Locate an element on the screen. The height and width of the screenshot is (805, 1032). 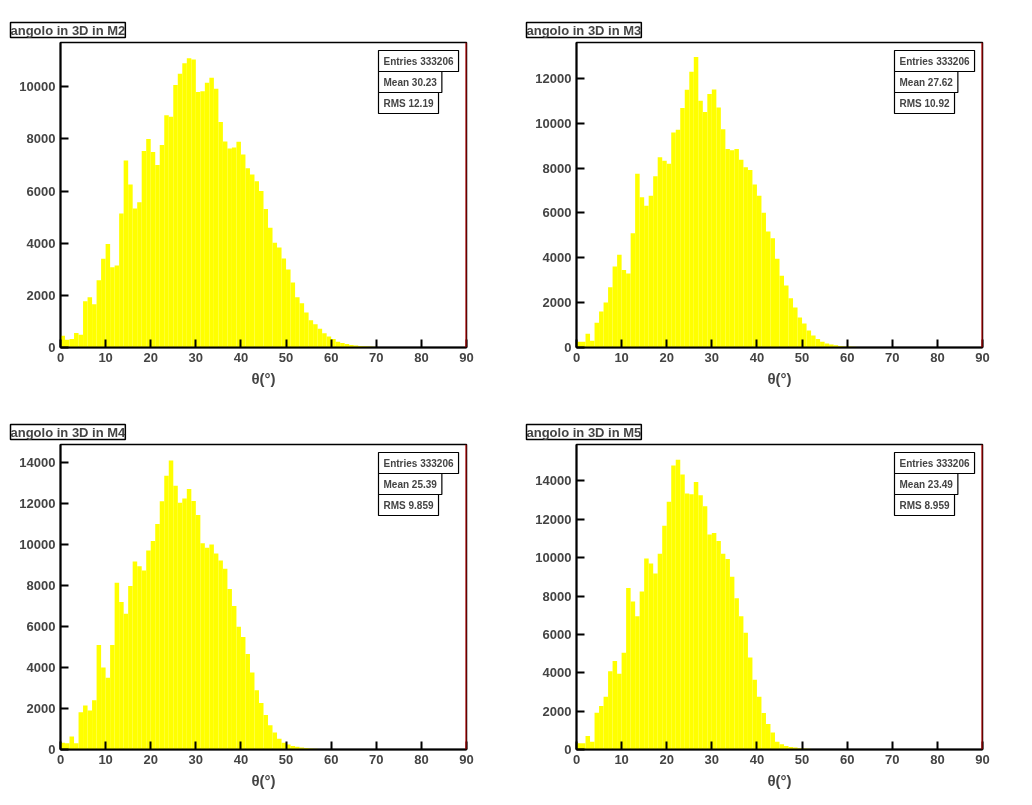
annotation: Mean 27.62 is located at coordinates (926, 82).